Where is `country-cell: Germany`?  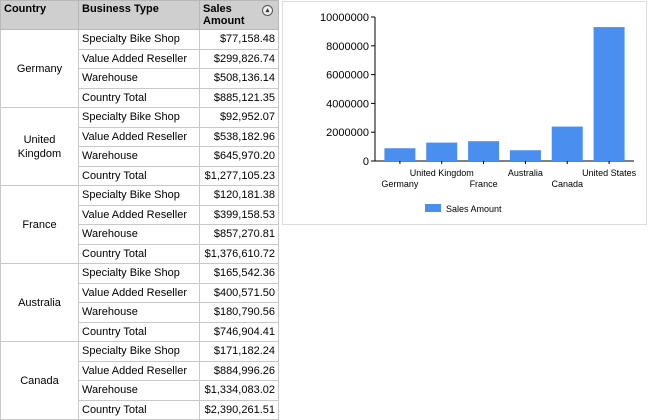
country-cell: Germany is located at coordinates (39, 68).